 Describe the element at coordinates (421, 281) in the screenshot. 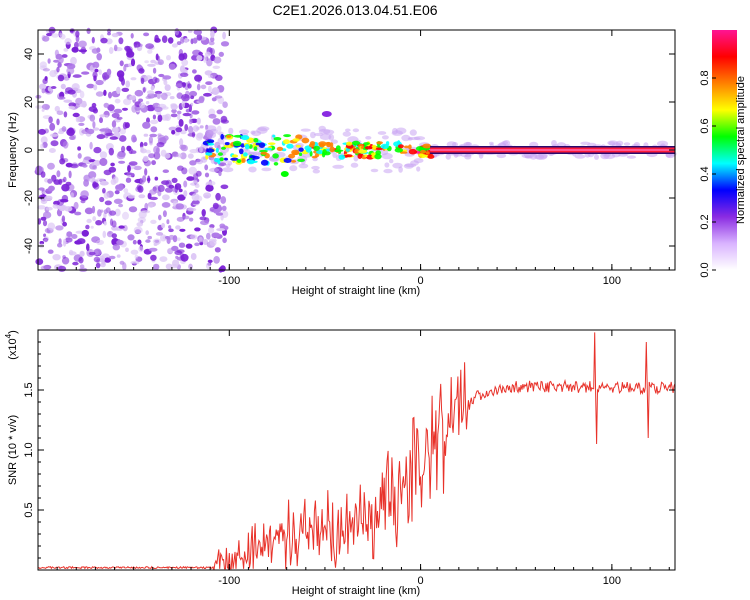

I see `spec-x-tick-label: 0` at that location.